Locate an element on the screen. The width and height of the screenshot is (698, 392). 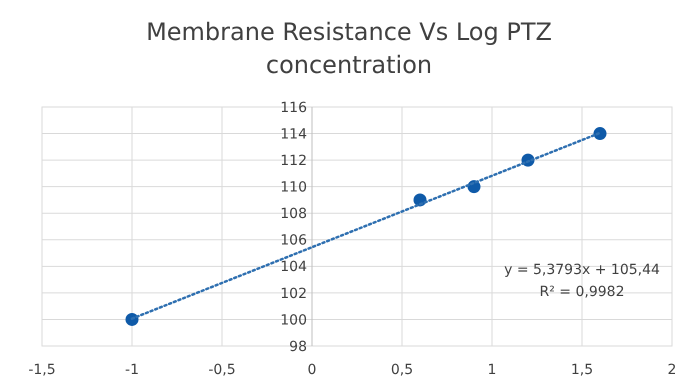
y-tick-label: 102 is located at coordinates (293, 294).